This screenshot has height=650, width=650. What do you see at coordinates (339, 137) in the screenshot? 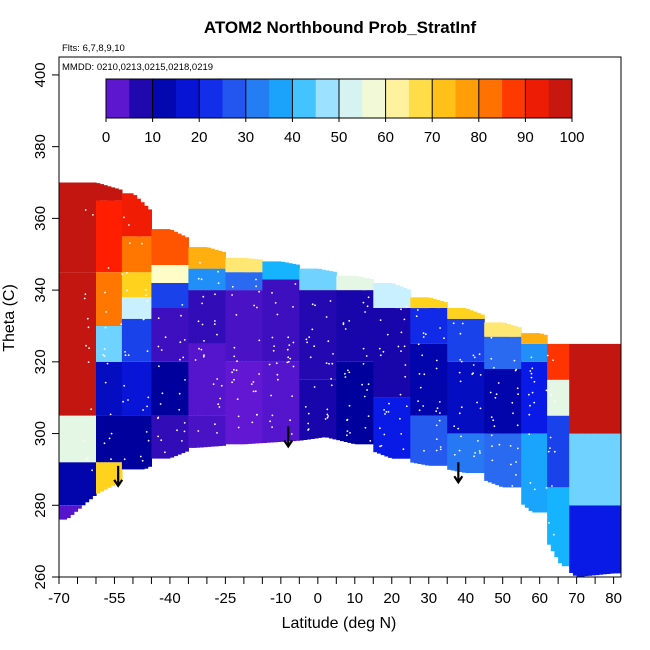
I see `colorbar-tick-label: 50` at bounding box center [339, 137].